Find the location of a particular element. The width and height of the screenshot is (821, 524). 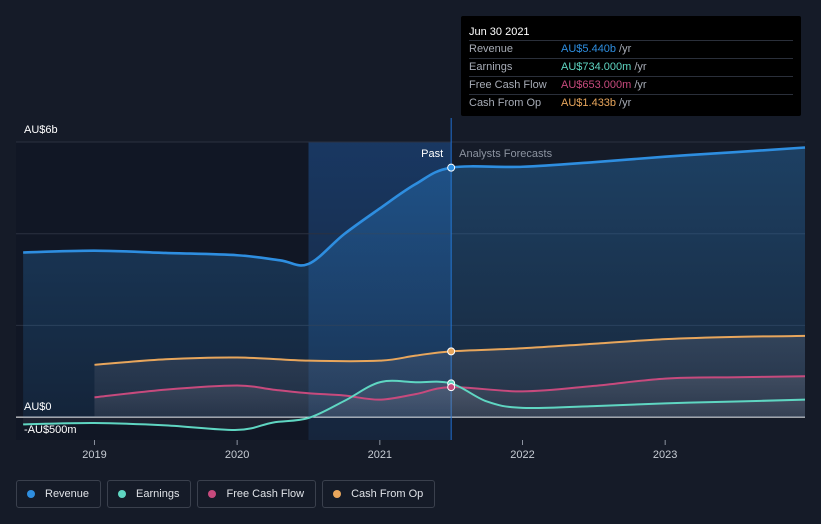

series-line-earnings is located at coordinates (414, 405).